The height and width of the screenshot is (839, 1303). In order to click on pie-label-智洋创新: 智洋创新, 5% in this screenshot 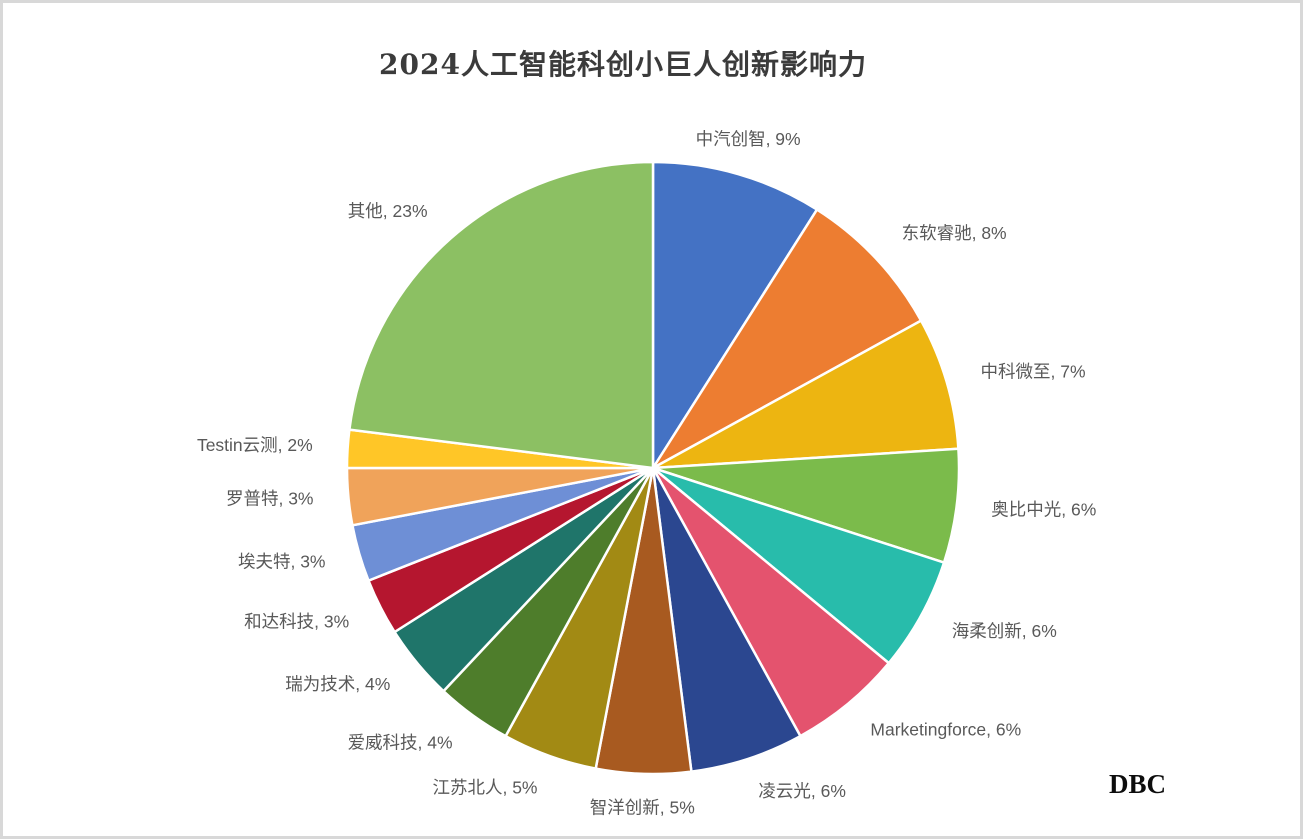, I will do `click(642, 807)`.